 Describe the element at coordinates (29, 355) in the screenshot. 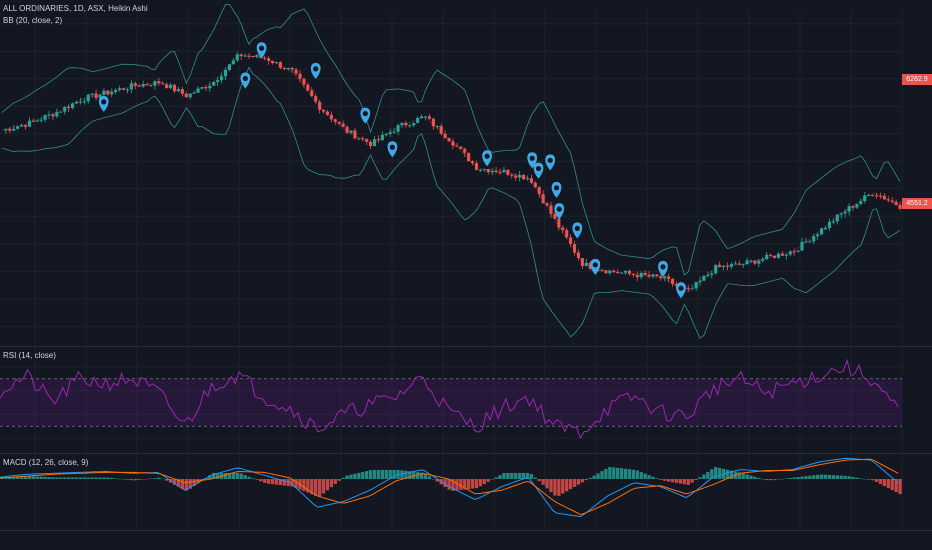

I see `rsi-indicator-title: RSI (14, close)` at that location.